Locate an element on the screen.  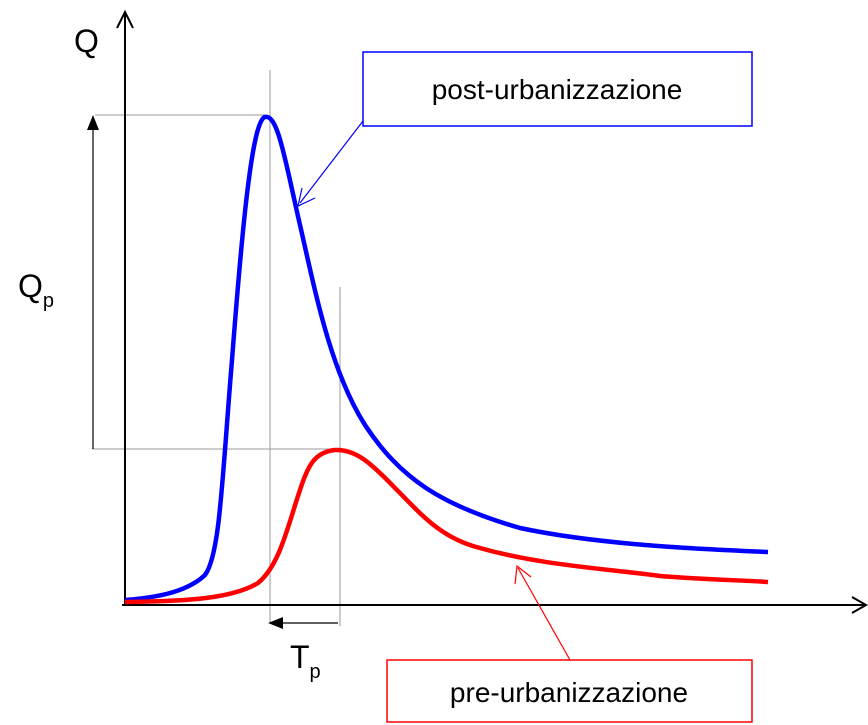
peak-flow-symbol: Qp is located at coordinates (36, 290).